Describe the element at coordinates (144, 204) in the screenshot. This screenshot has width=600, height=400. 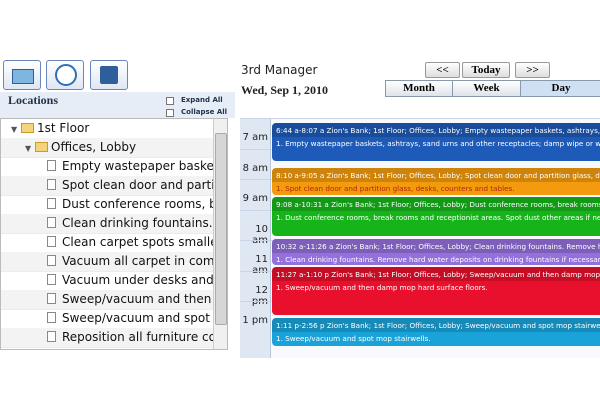
I see `tree-label: Dust conference rooms, break ro` at that location.